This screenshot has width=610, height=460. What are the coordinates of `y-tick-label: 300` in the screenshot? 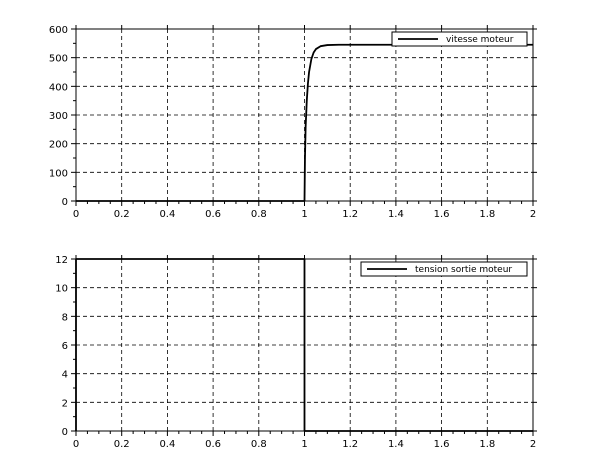 It's located at (58, 116).